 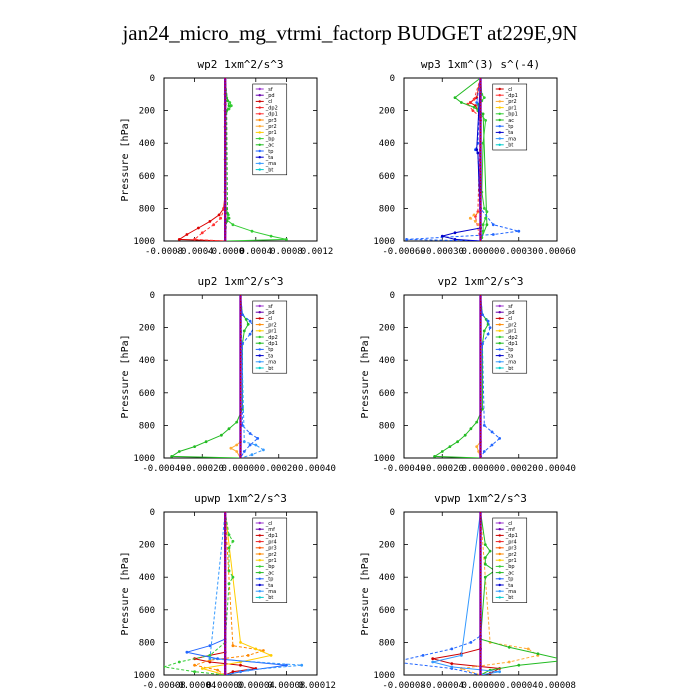 What do you see at coordinates (384, 676) in the screenshot?
I see `y-tick-label: 1000` at bounding box center [384, 676].